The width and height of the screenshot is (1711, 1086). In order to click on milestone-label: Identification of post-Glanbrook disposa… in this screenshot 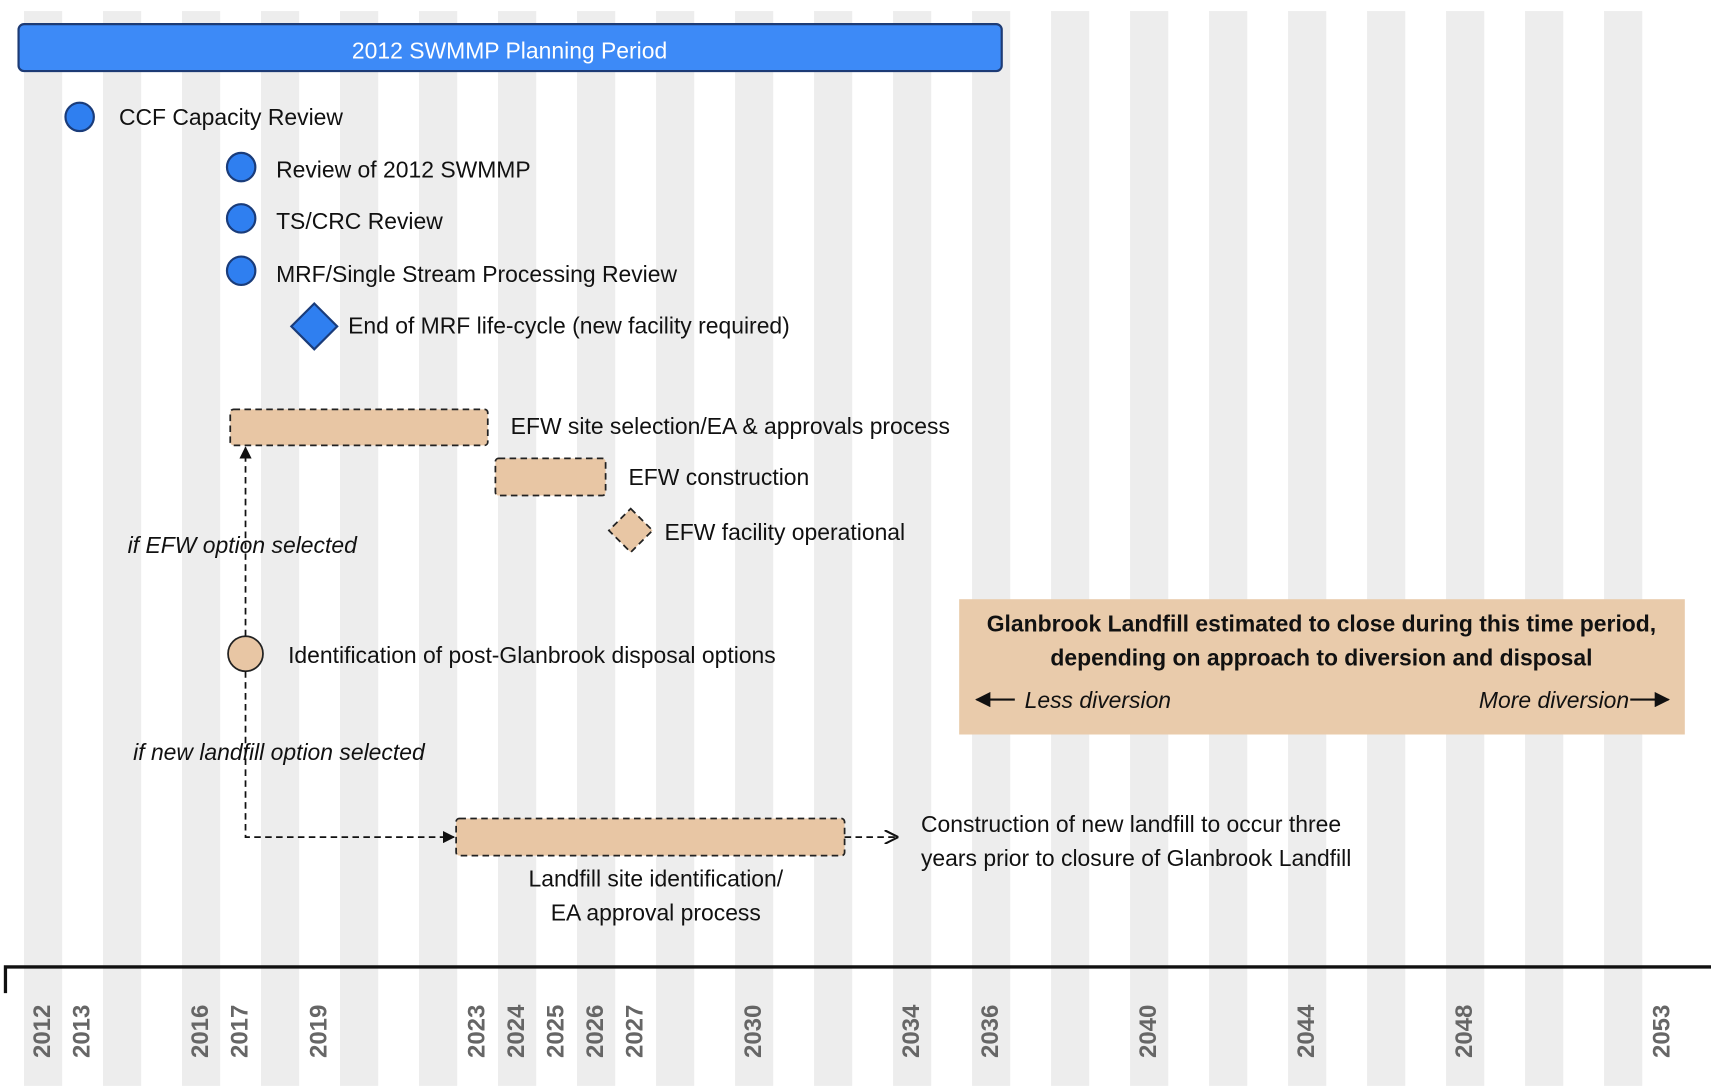, I will do `click(532, 655)`.